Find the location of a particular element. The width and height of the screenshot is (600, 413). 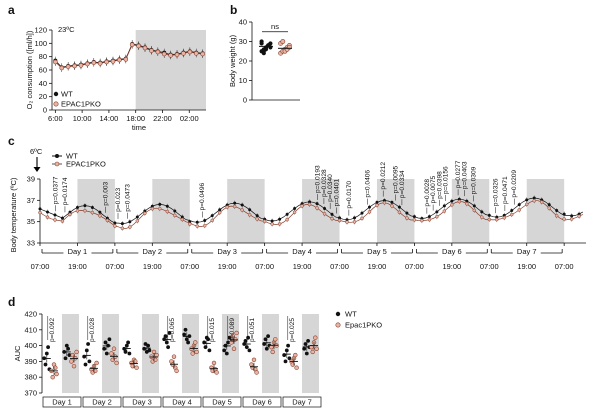

day-category-label: Day 6 is located at coordinates (262, 402).